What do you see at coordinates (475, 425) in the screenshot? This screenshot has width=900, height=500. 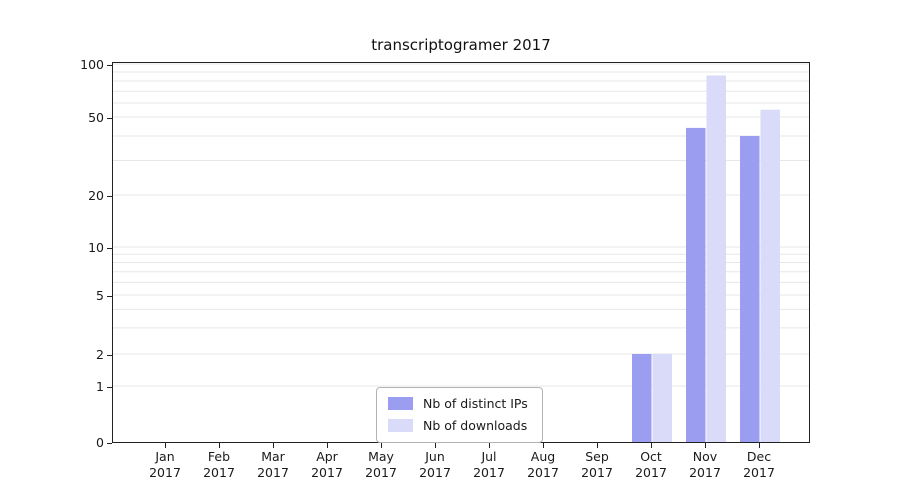 I see `legend-label-downloads: Nb of downloads` at bounding box center [475, 425].